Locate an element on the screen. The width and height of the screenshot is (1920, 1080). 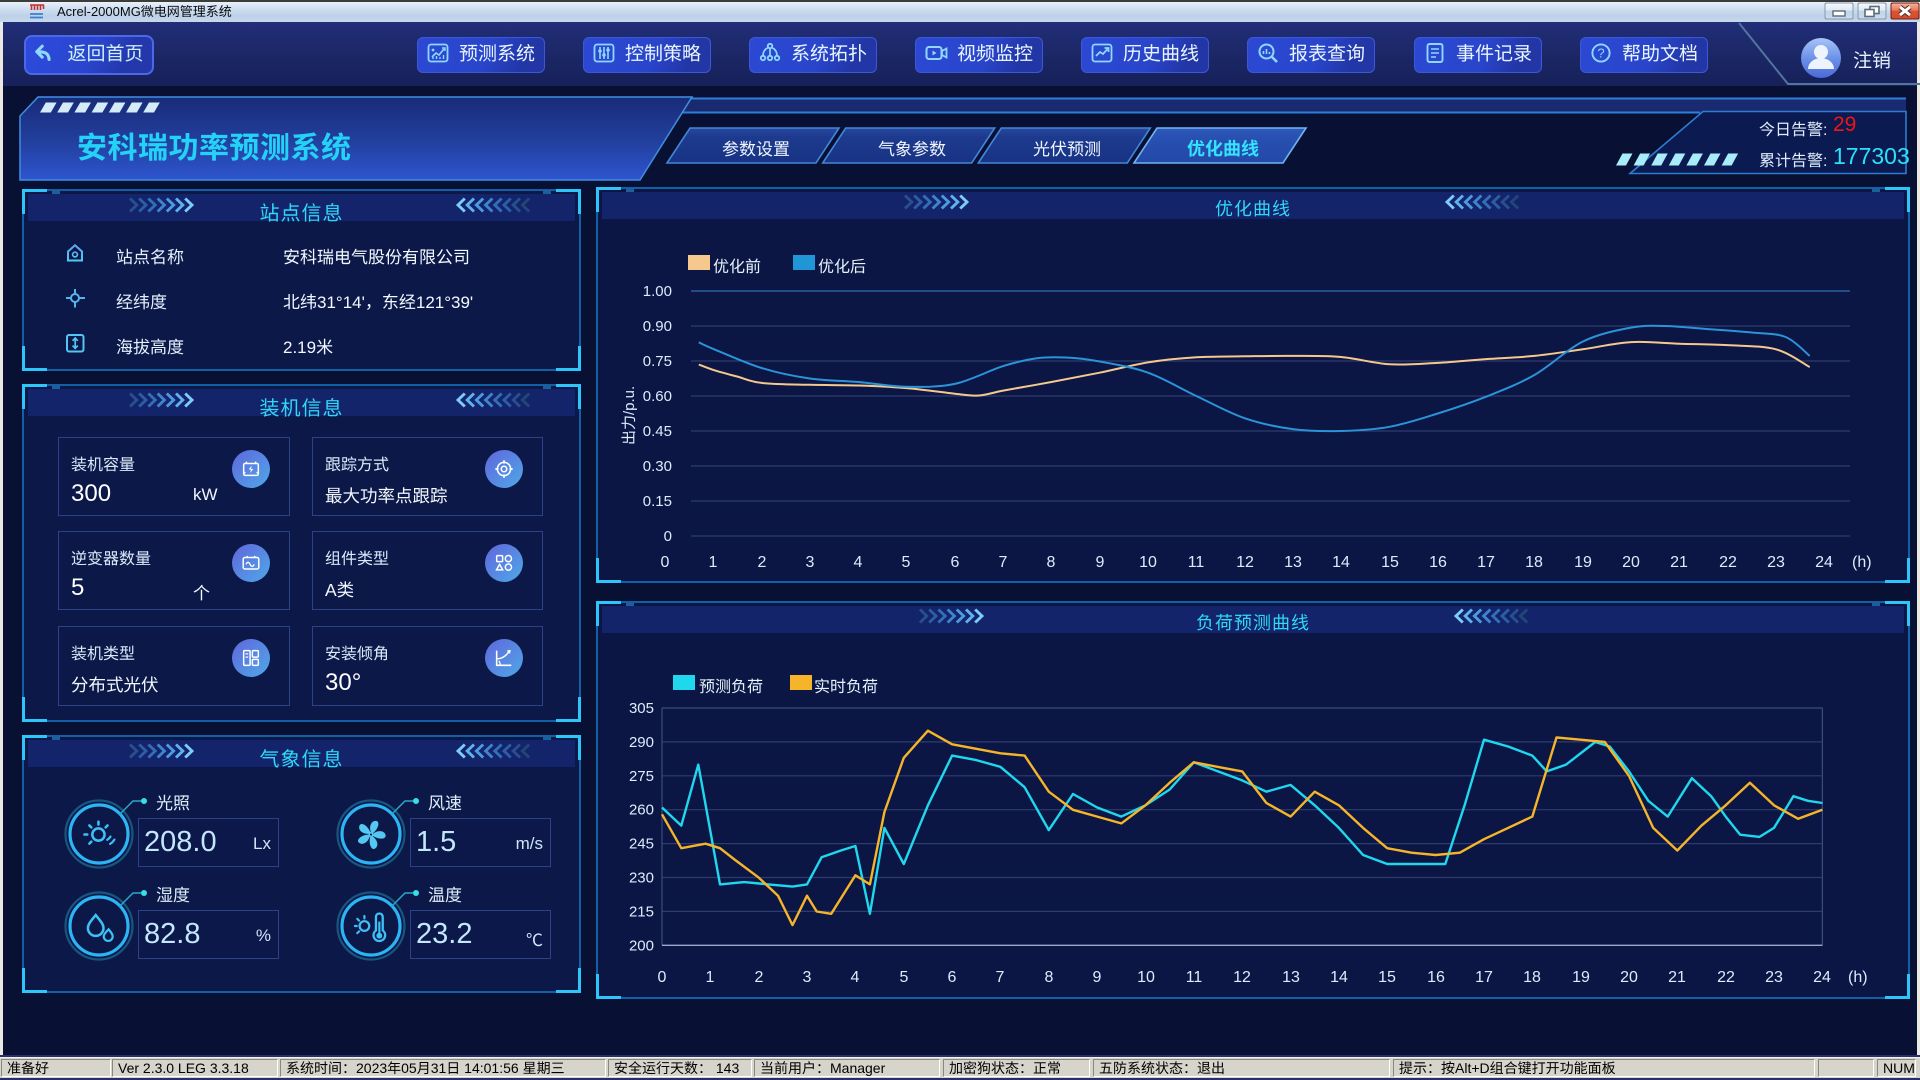
svg-text: 200 is located at coordinates (641, 945).